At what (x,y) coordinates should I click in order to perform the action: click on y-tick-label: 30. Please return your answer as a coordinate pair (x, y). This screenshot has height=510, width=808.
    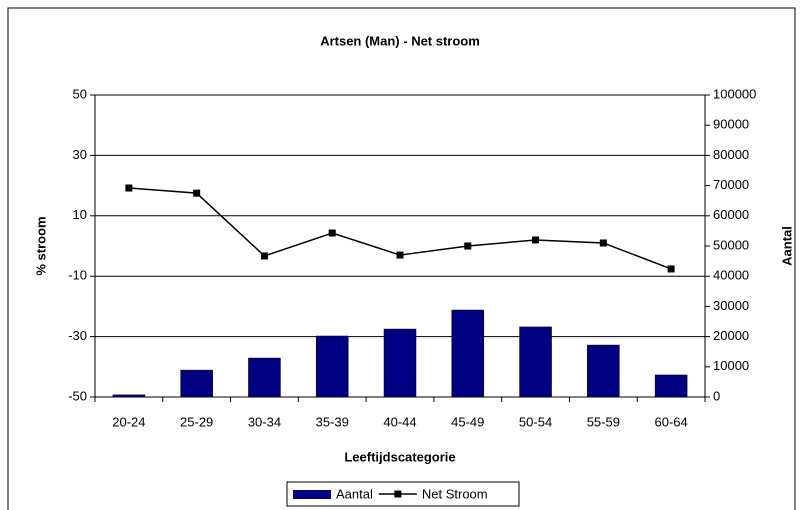
    Looking at the image, I should click on (80, 154).